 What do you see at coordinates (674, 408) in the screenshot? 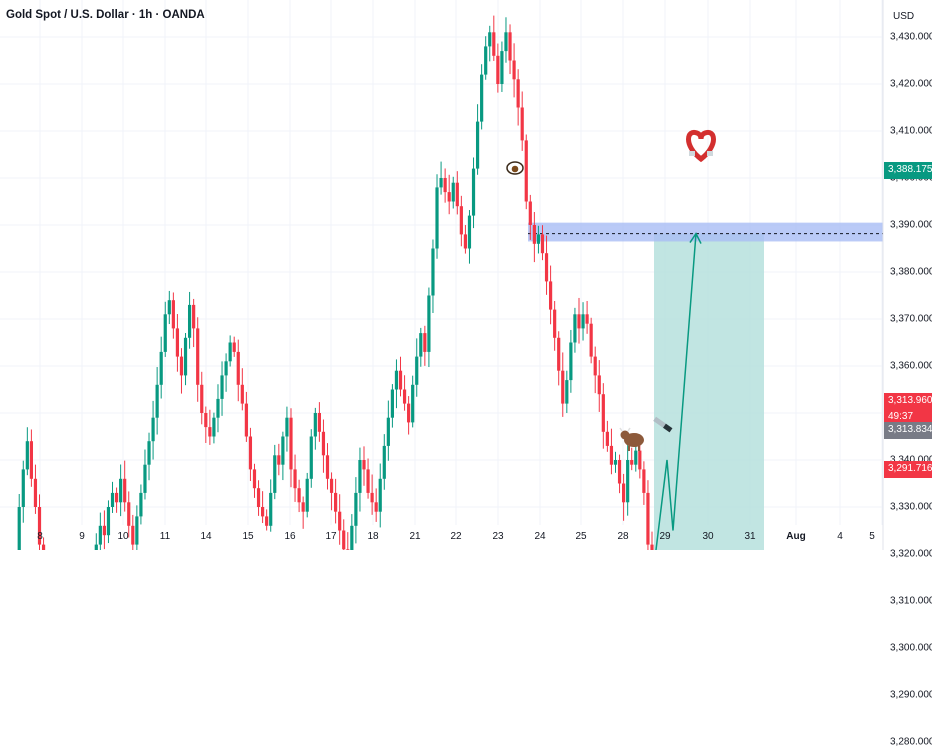
I see `projection-arrow-line` at bounding box center [674, 408].